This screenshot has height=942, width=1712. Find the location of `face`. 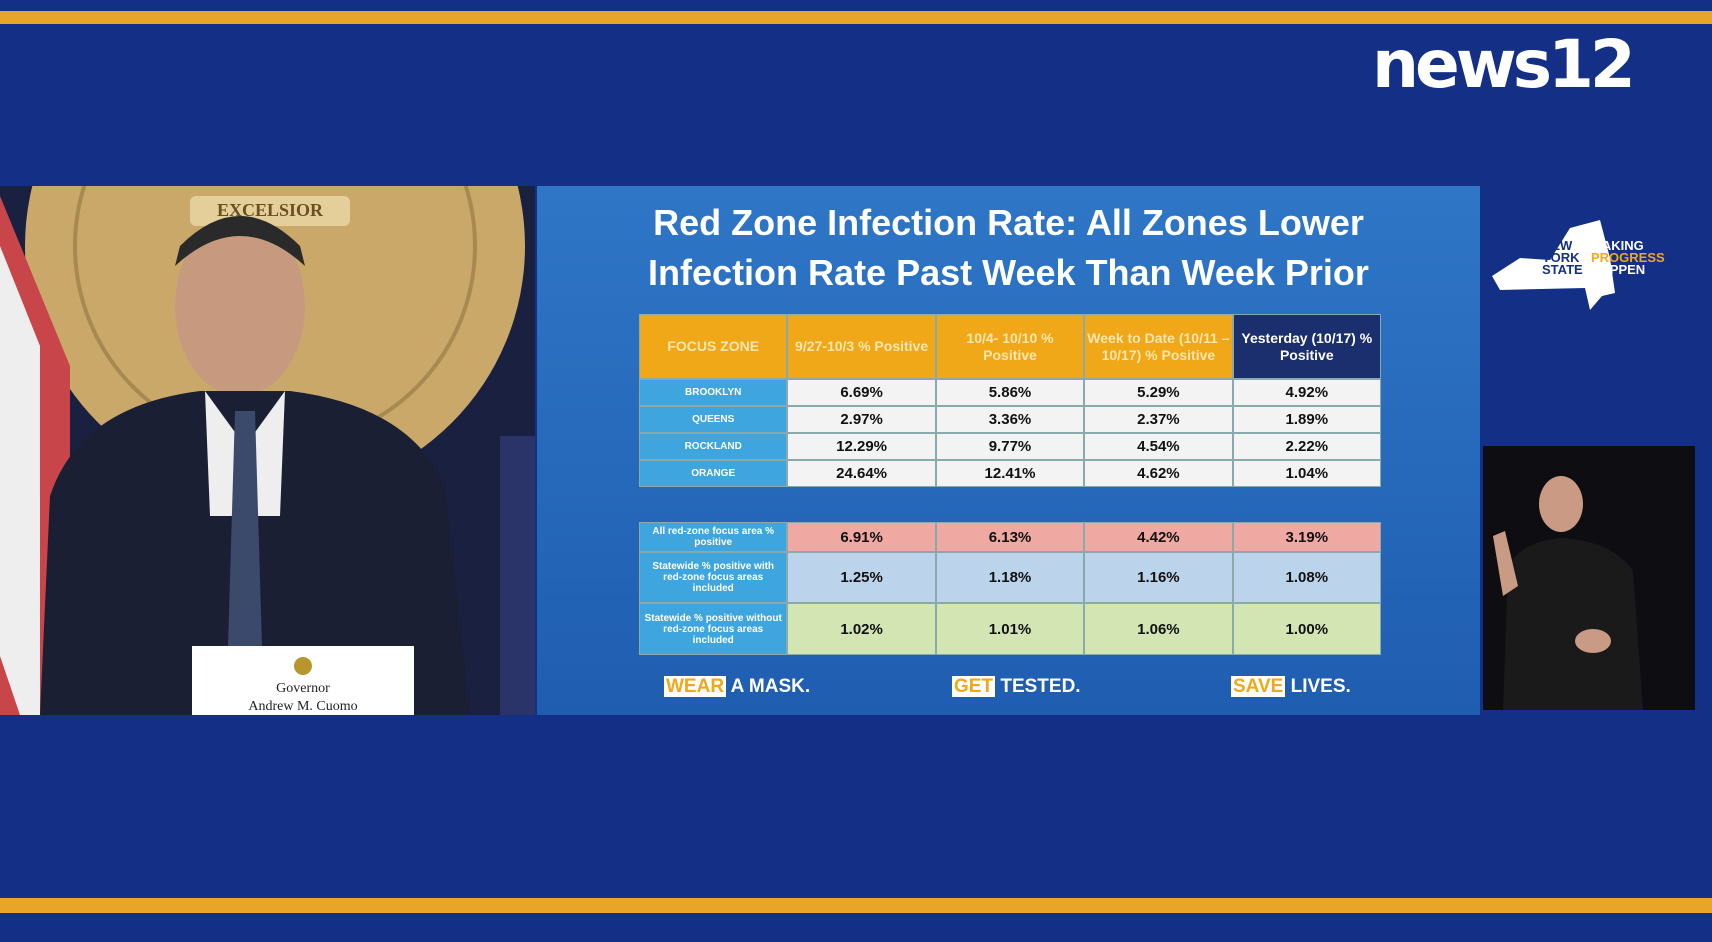

face is located at coordinates (240, 306).